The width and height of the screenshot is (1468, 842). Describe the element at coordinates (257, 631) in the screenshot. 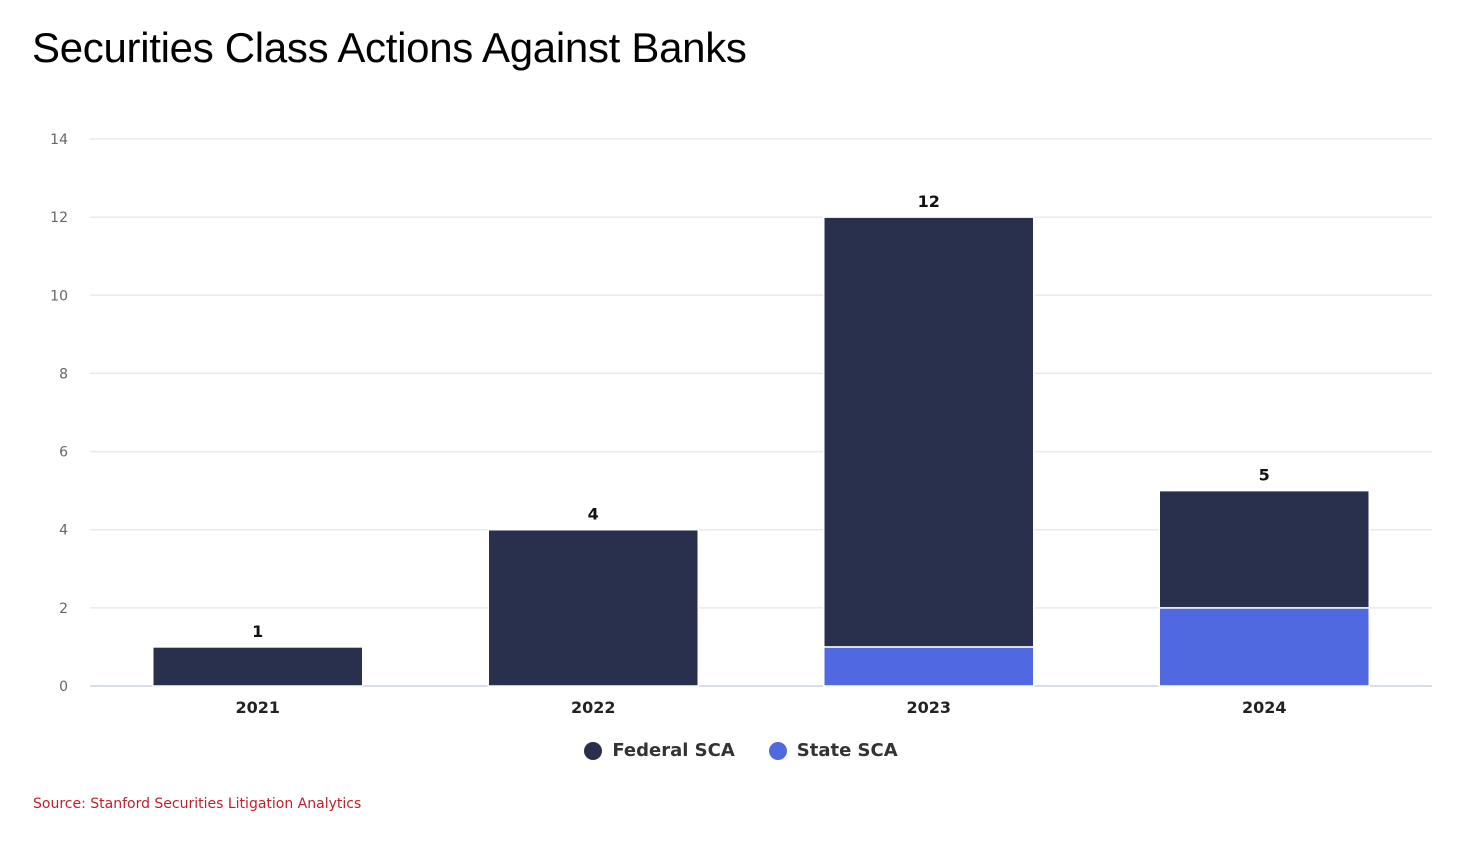

I see `data-label: 1` at that location.